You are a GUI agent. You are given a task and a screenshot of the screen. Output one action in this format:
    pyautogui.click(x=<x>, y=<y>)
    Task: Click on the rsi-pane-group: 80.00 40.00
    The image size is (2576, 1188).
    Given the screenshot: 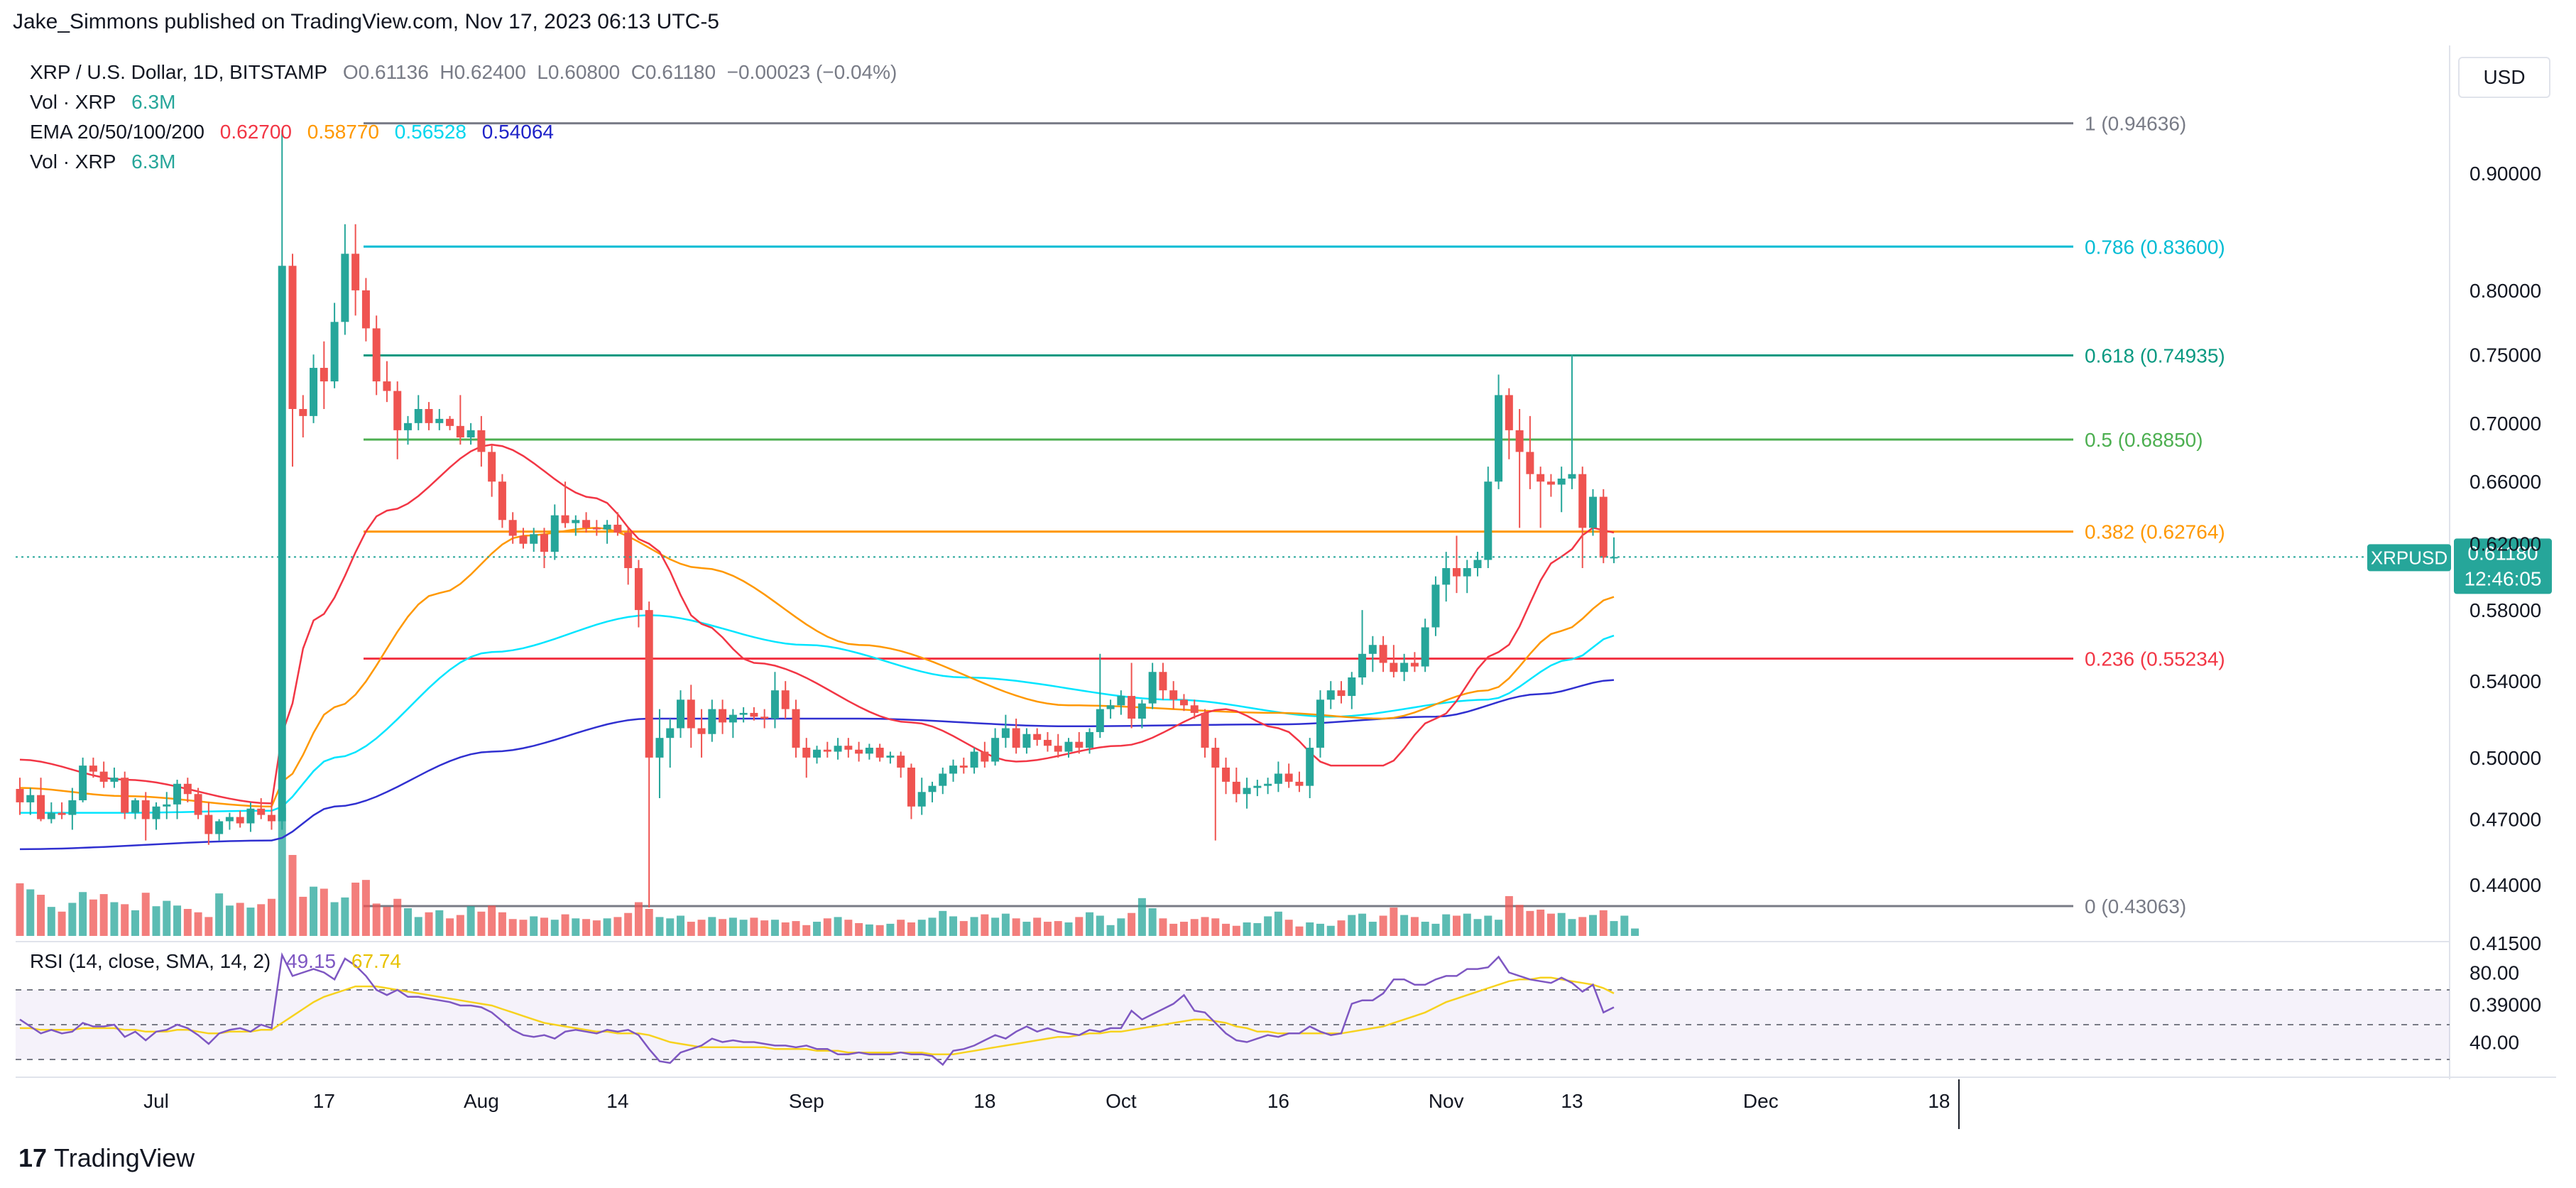 What is the action you would take?
    pyautogui.click(x=1267, y=1004)
    